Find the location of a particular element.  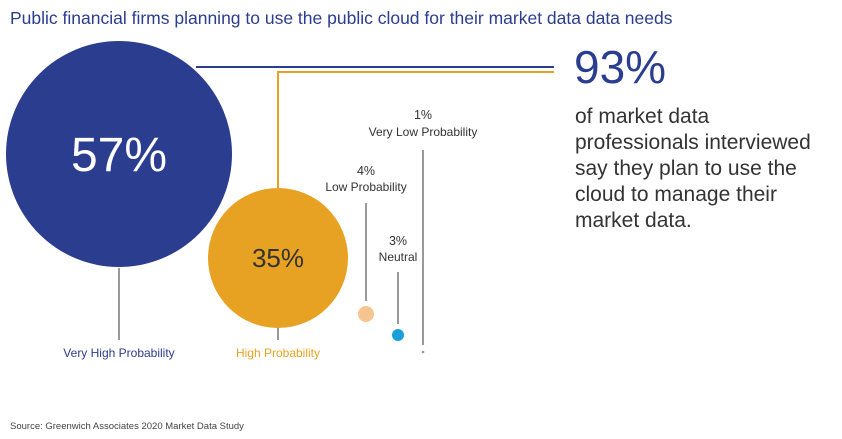

bubble-very-high is located at coordinates (119, 154).